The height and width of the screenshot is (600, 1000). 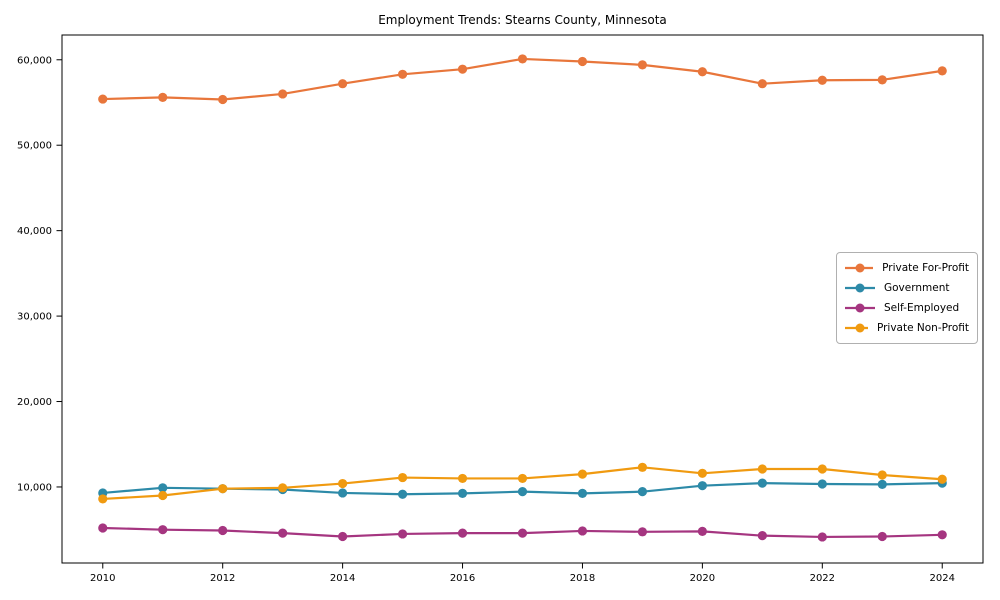 I want to click on legend-label: Government, so click(x=917, y=288).